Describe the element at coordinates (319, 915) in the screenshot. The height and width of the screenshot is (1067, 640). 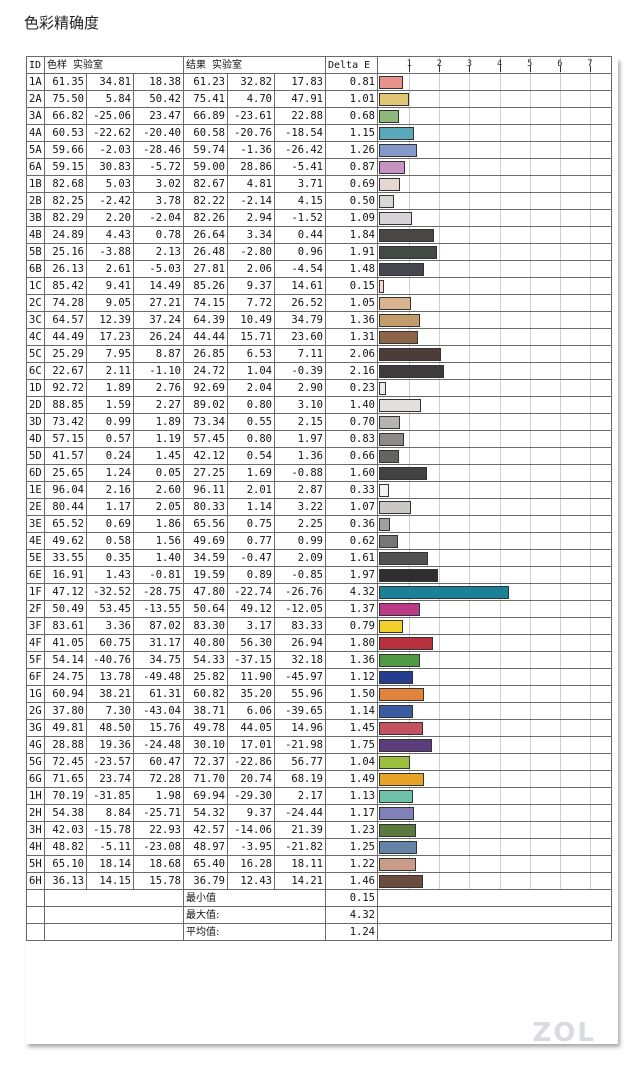
I see `summary-row: 最大值: 4.32` at that location.